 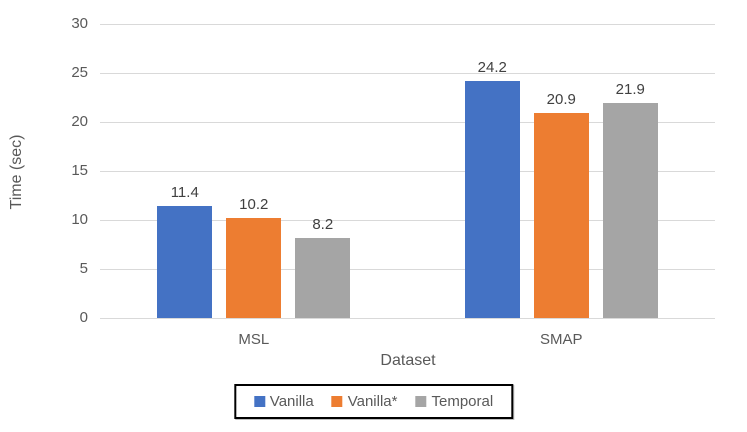 What do you see at coordinates (323, 224) in the screenshot?
I see `bar-value-label: 8.2` at bounding box center [323, 224].